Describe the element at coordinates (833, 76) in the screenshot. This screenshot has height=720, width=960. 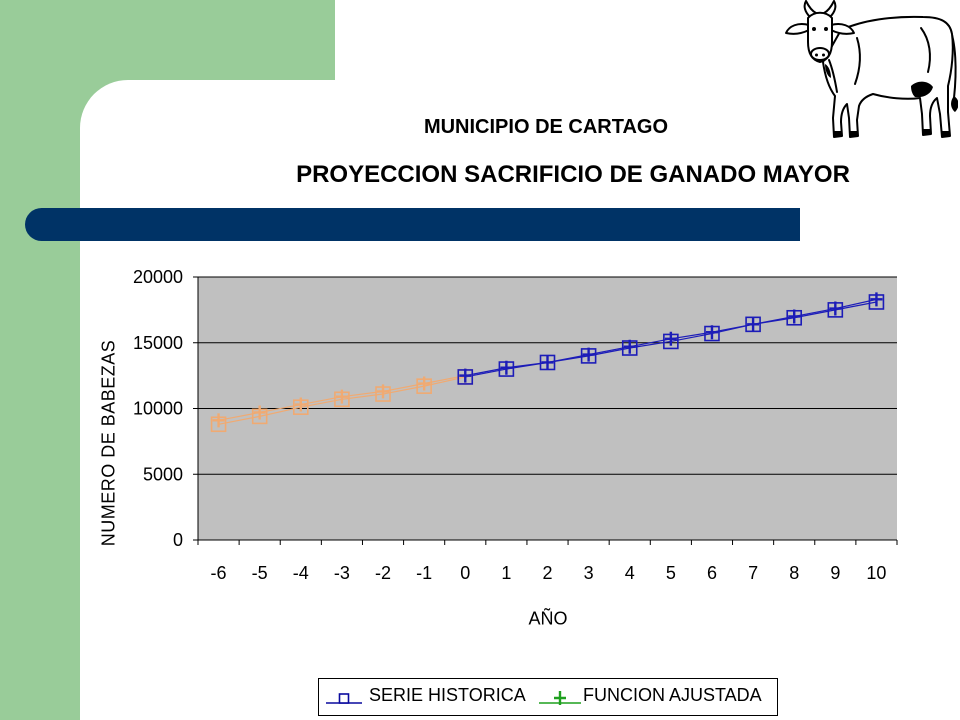
I see `cow-dewlap-line` at that location.